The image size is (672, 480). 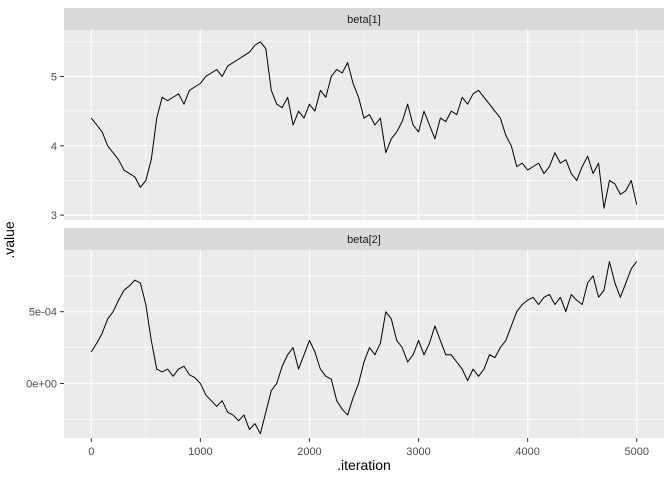 What do you see at coordinates (418, 452) in the screenshot?
I see `x-tick-label: 3000` at bounding box center [418, 452].